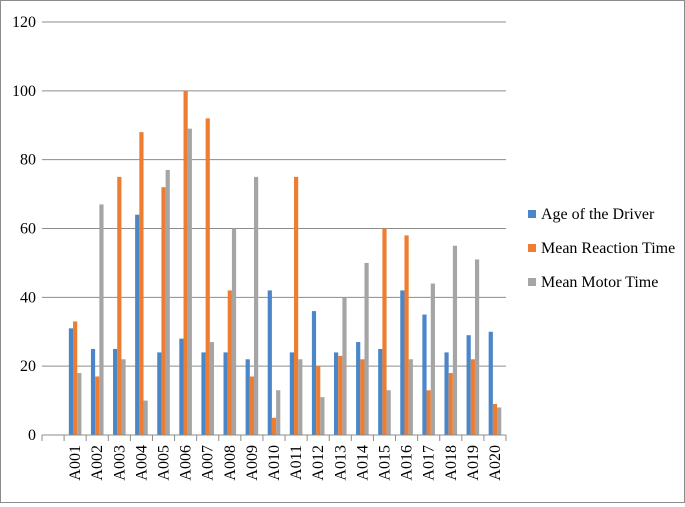 The image size is (685, 507). I want to click on x-tick-label: A014, so click(362, 463).